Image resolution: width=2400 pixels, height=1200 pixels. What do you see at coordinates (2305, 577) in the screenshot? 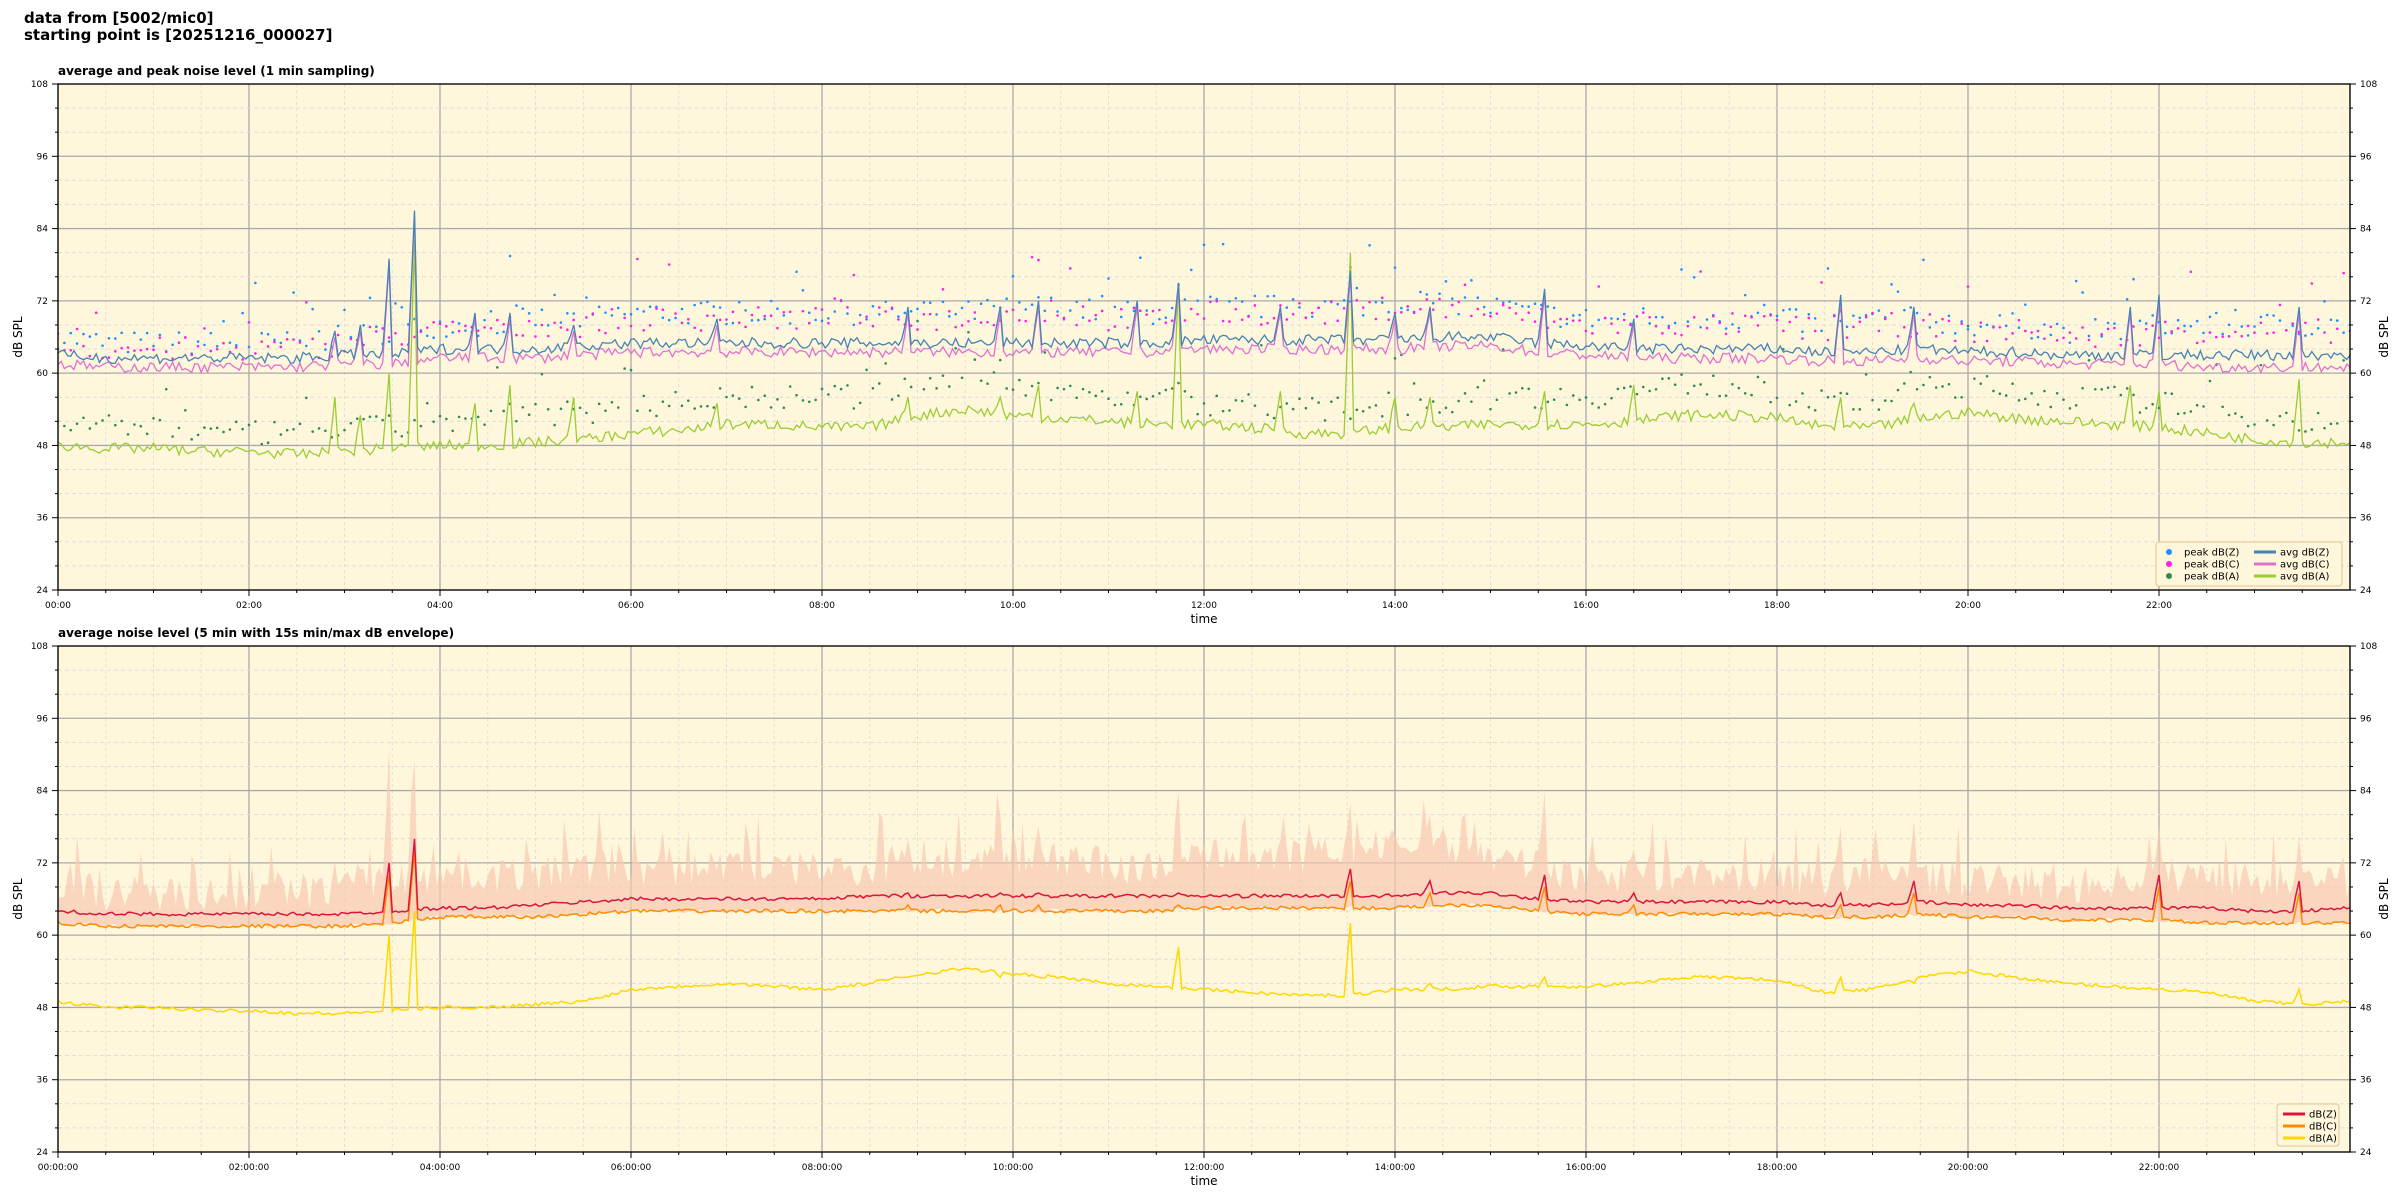
I see `legend-label: avg dB(A)` at bounding box center [2305, 577].